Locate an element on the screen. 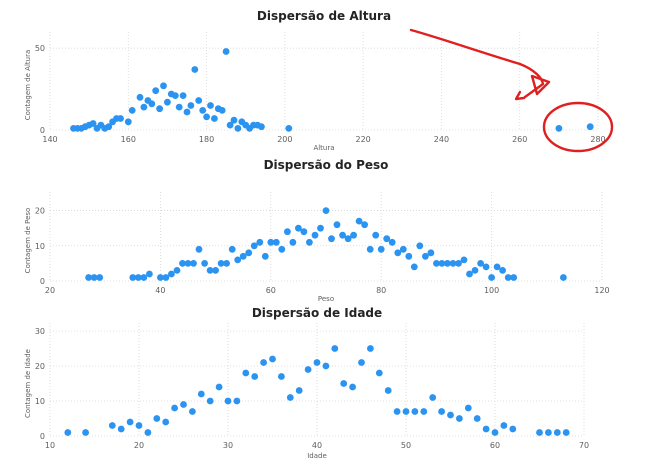  x-tick-label: 80 is located at coordinates (381, 290).